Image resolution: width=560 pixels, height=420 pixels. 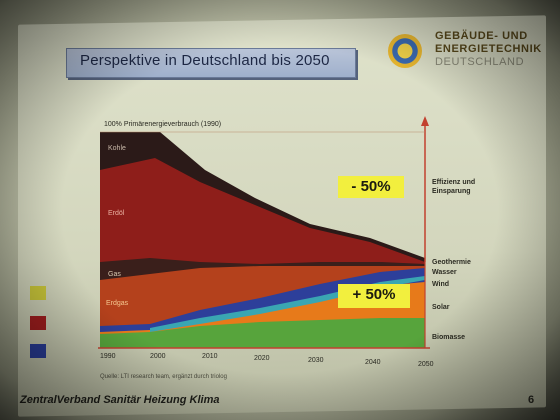 I want to click on label-geothermie: Geothermie, so click(x=451, y=262).